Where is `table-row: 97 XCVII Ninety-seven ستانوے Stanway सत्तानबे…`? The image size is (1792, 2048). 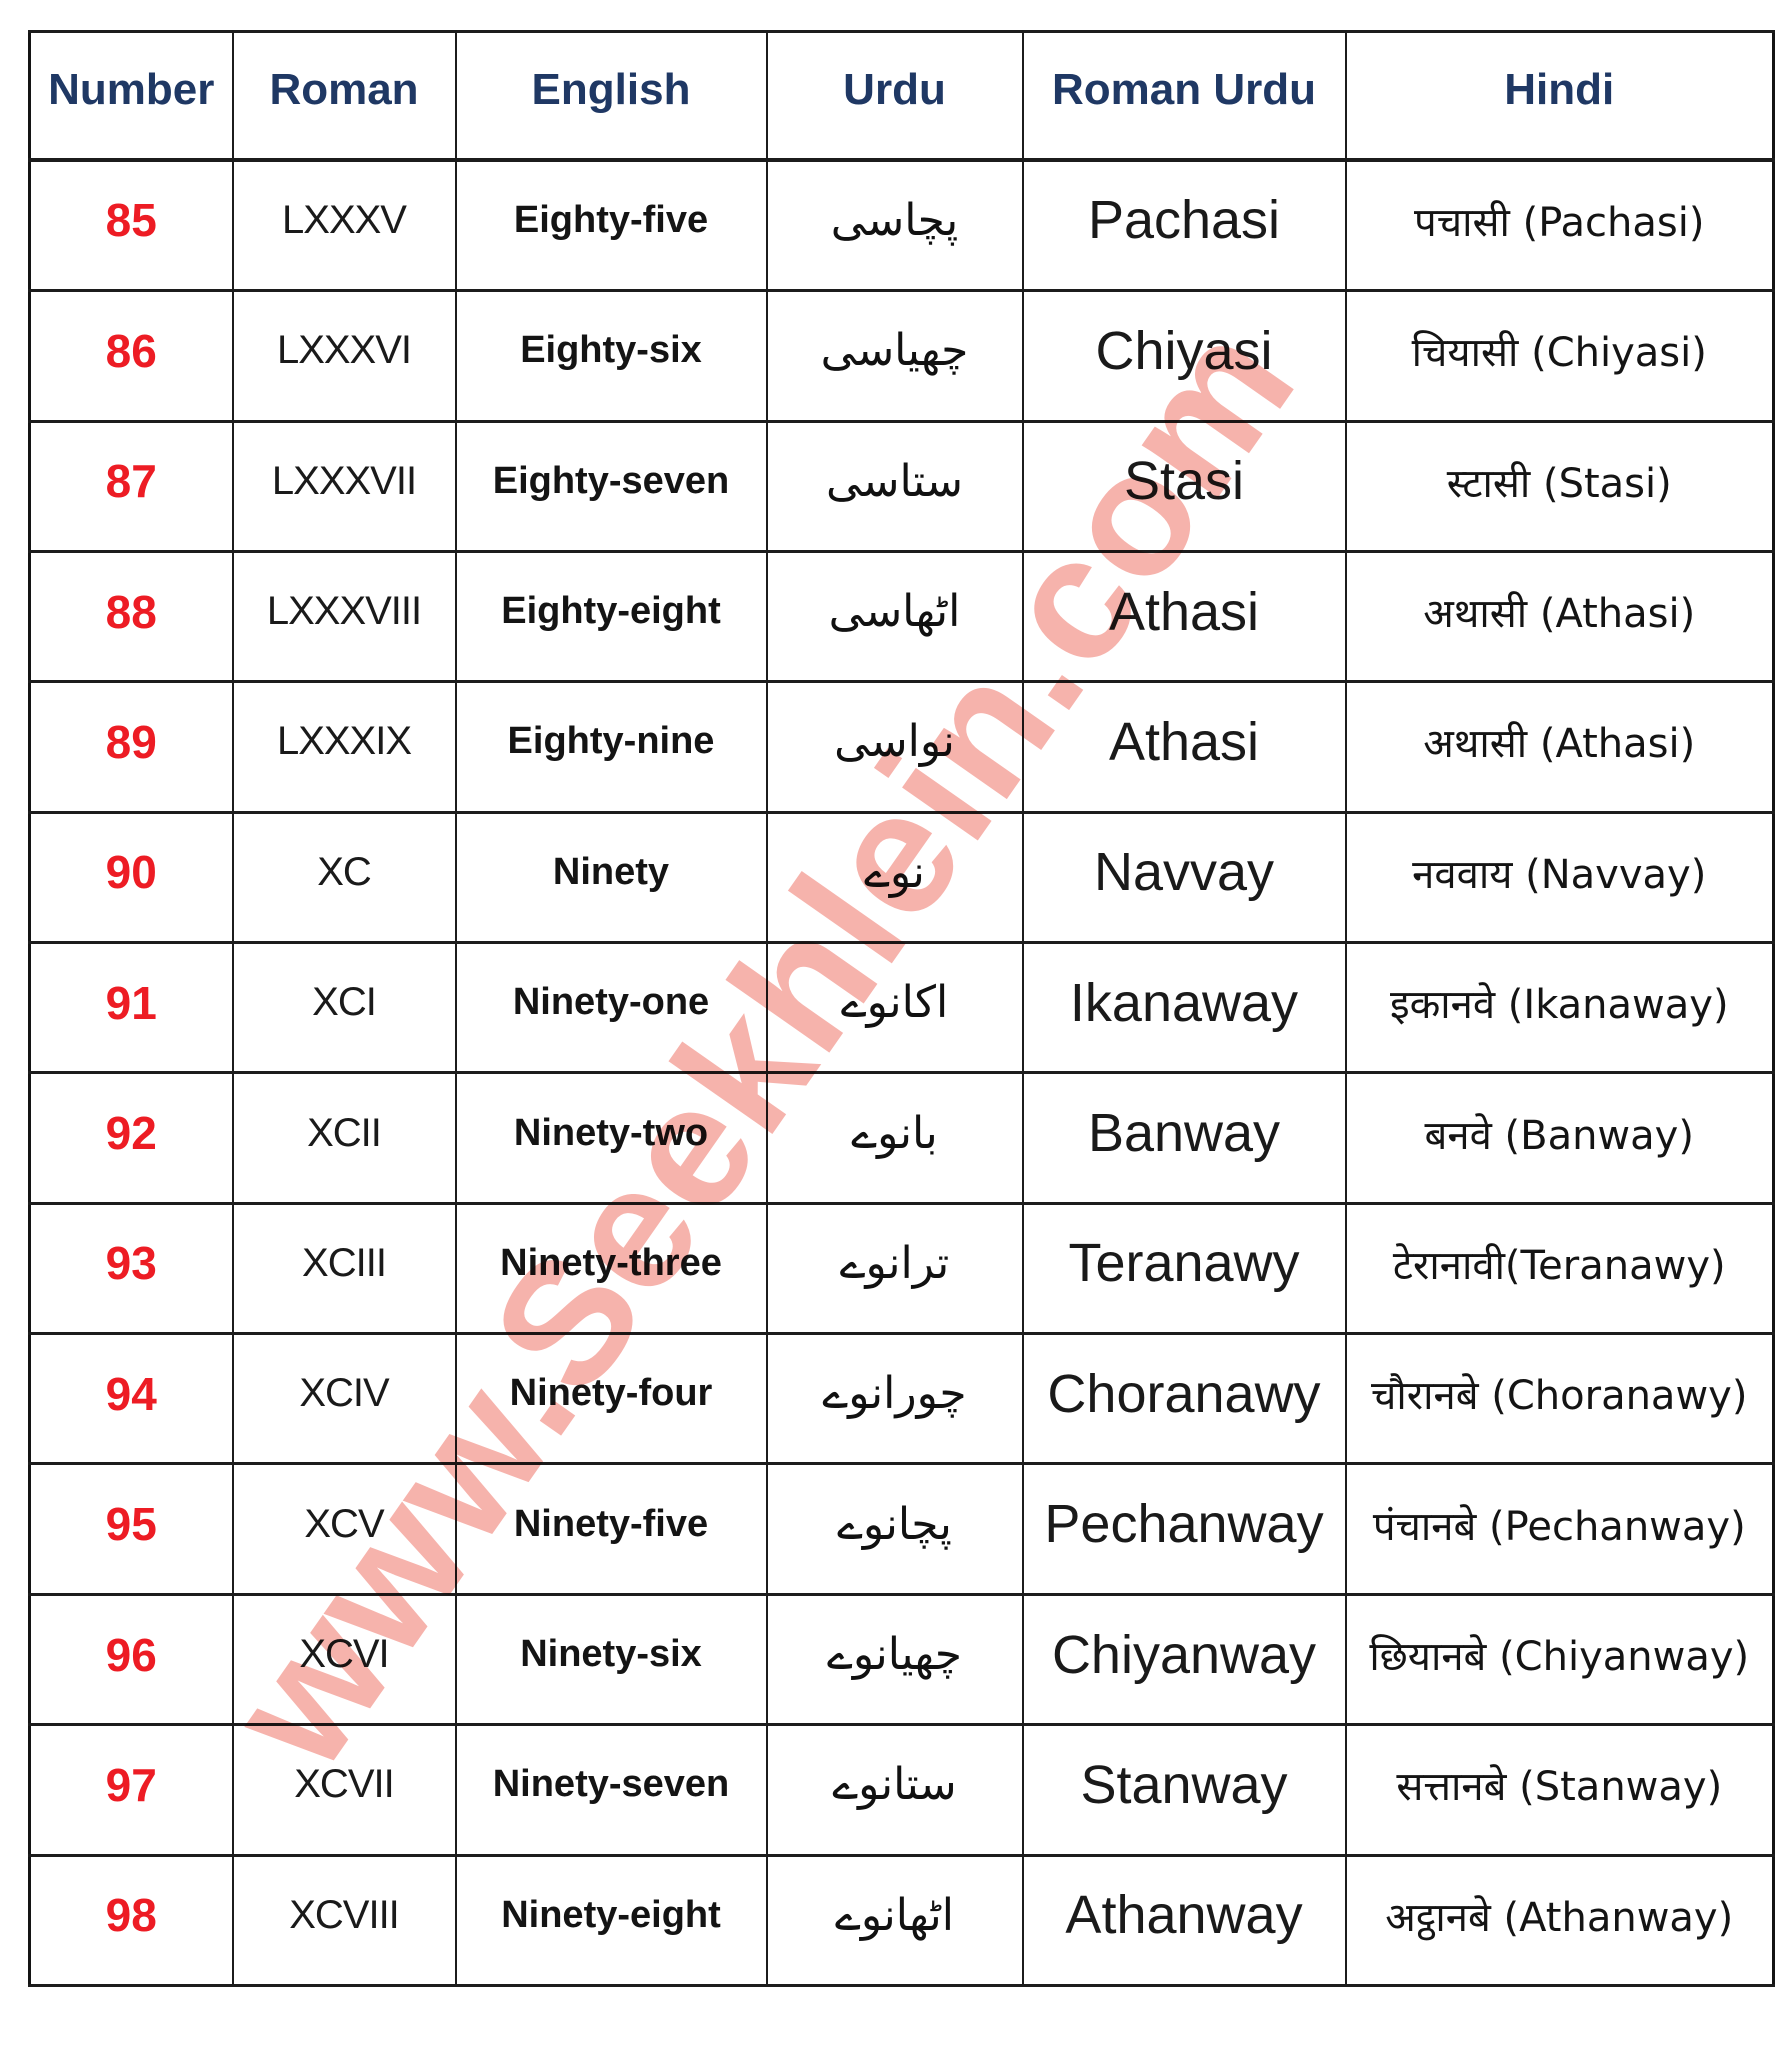
table-row: 97 XCVII Ninety-seven ستانوے Stanway सत्तानबे… is located at coordinates (901, 1790).